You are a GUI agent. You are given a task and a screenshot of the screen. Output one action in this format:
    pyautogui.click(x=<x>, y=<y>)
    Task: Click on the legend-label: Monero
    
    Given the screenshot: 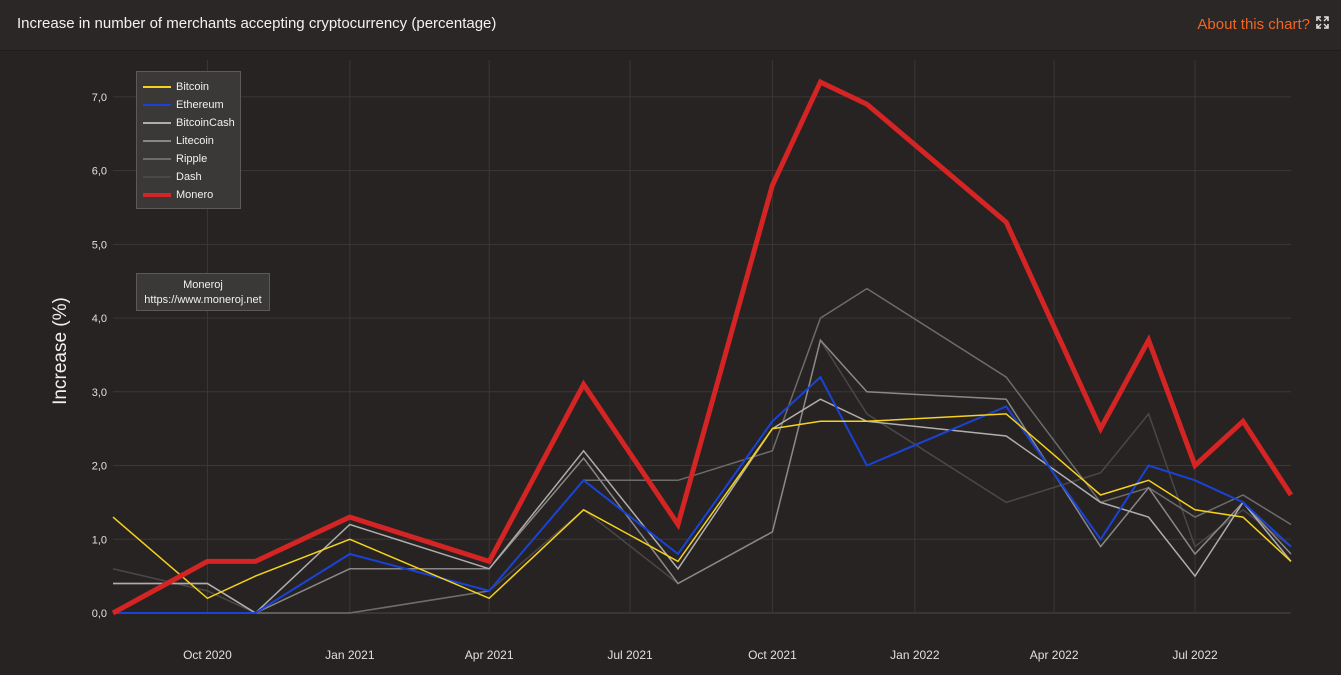 What is the action you would take?
    pyautogui.click(x=195, y=195)
    